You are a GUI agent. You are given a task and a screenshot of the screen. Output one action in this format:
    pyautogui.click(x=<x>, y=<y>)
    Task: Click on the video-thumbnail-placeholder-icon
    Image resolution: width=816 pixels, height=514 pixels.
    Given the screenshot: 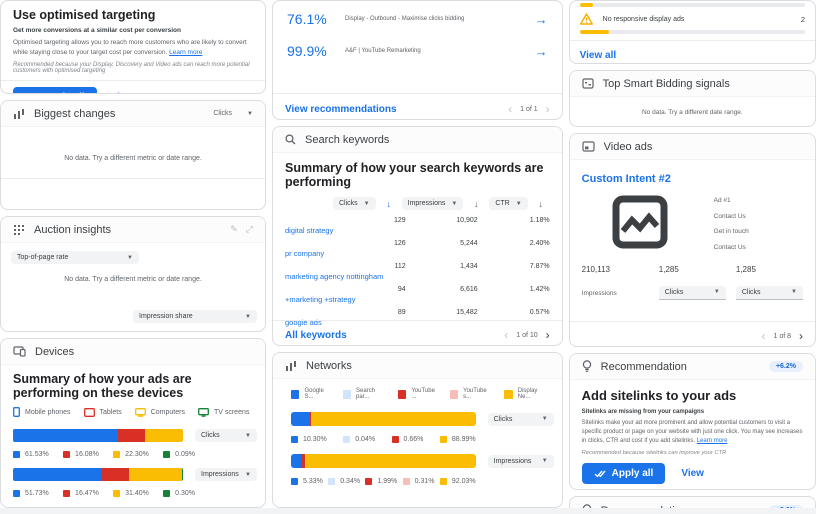 What is the action you would take?
    pyautogui.click(x=640, y=222)
    